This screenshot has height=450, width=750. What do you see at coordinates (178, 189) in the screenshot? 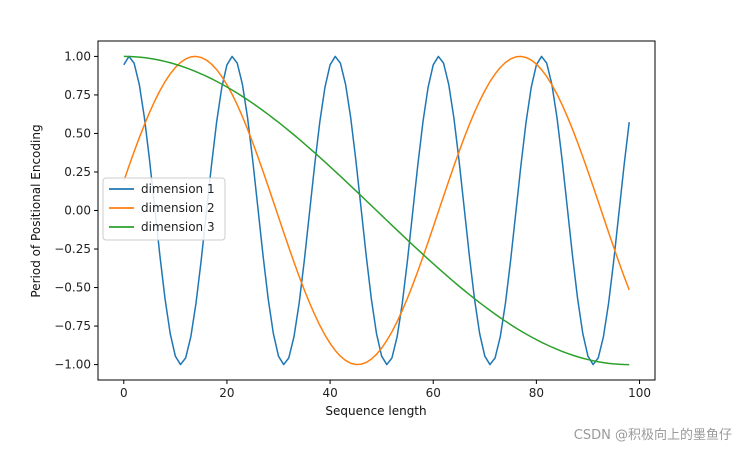
I see `legend-label: dimension 1` at bounding box center [178, 189].